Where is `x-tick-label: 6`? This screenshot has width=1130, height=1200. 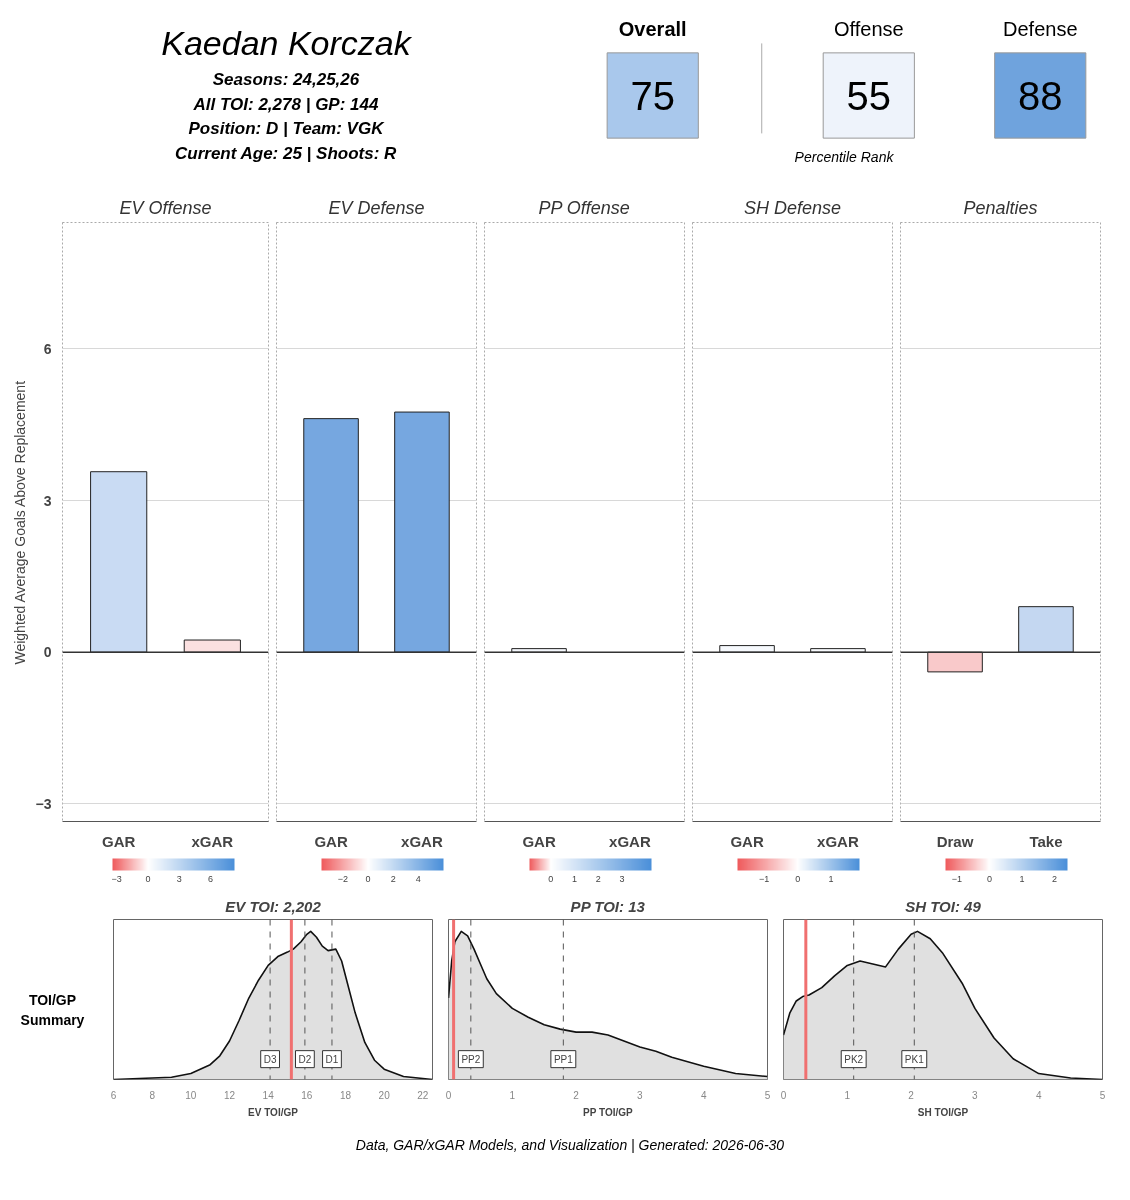 x-tick-label: 6 is located at coordinates (113, 1095).